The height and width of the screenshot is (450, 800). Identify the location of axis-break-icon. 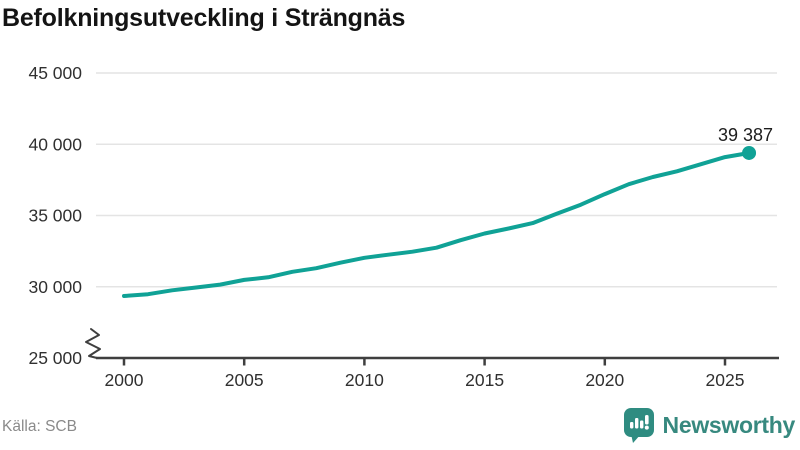
(93, 343).